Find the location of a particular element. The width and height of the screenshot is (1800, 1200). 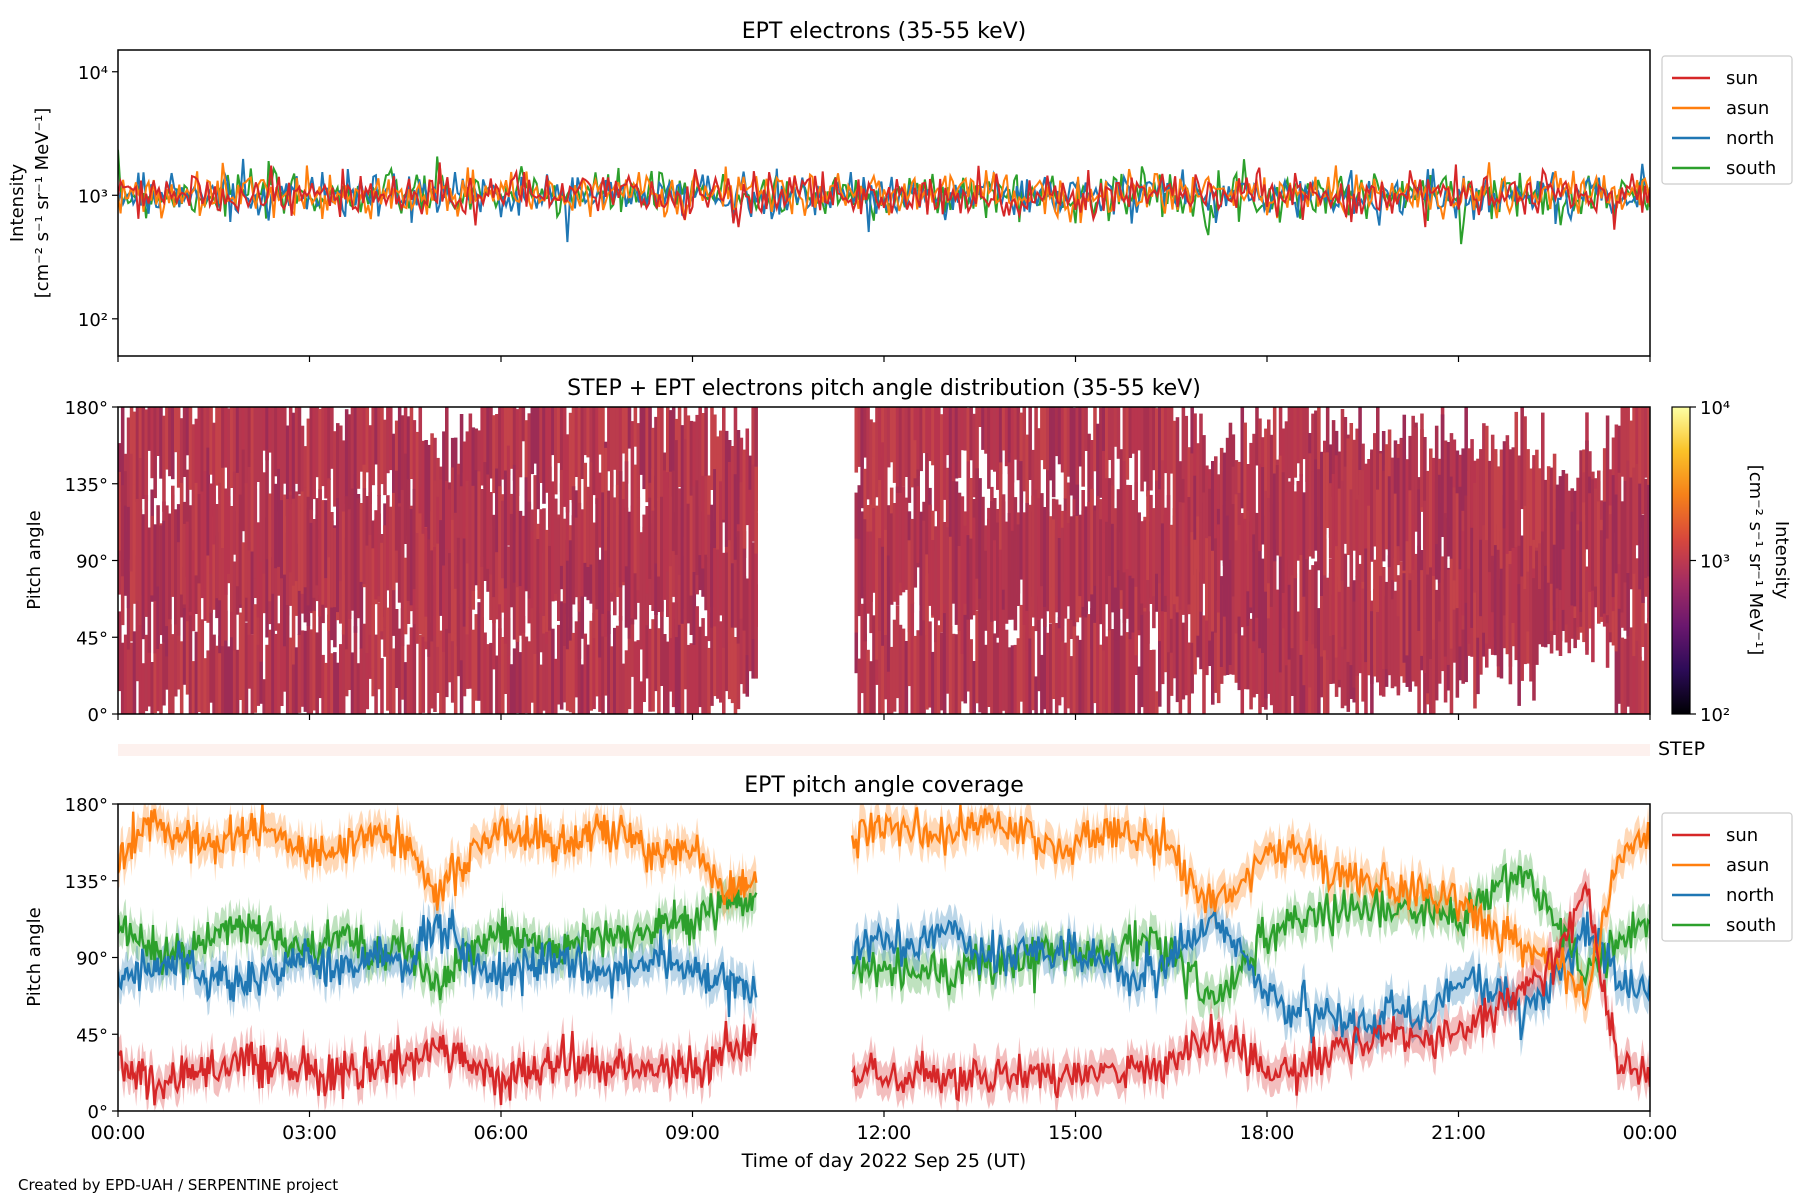

x-tick-label: 18:00 is located at coordinates (1267, 1133).